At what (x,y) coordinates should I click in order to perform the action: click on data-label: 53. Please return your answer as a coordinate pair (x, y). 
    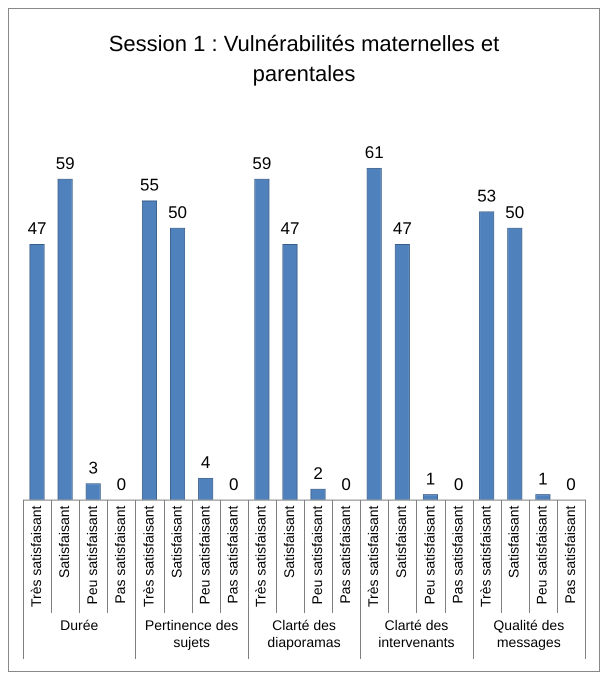
    Looking at the image, I should click on (486, 196).